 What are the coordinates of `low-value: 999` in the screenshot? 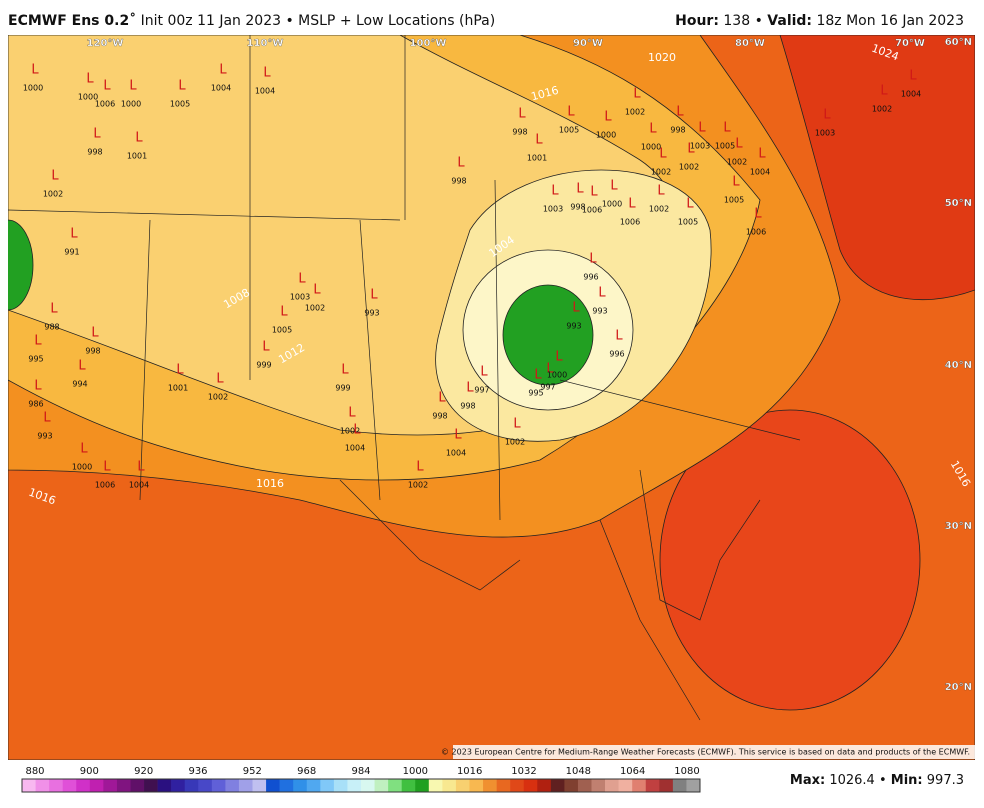 It's located at (263, 365).